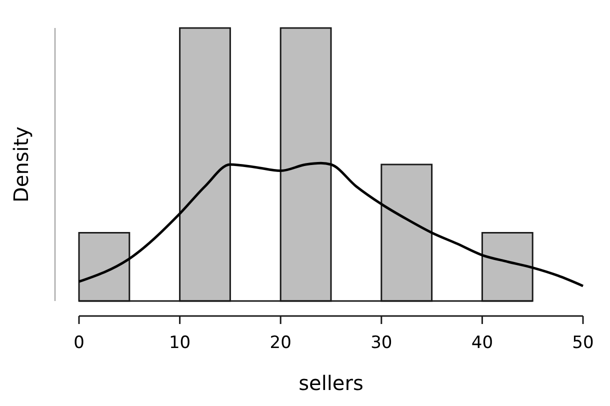 This screenshot has height=406, width=610. I want to click on x-axis-title: sellers, so click(331, 383).